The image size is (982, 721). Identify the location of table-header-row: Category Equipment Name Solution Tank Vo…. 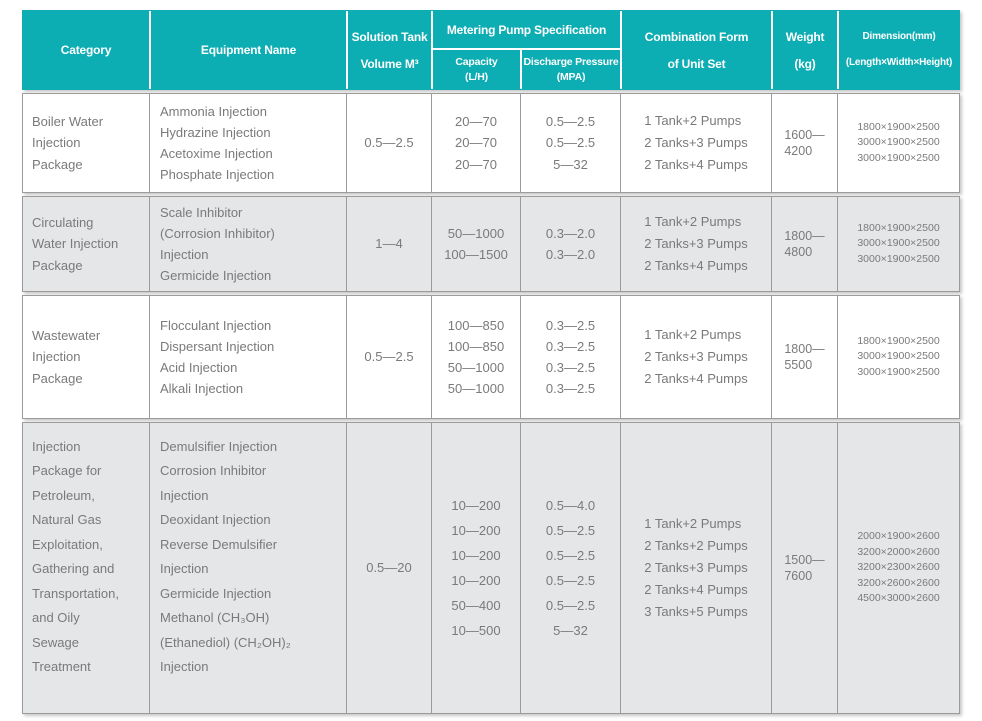
(491, 50).